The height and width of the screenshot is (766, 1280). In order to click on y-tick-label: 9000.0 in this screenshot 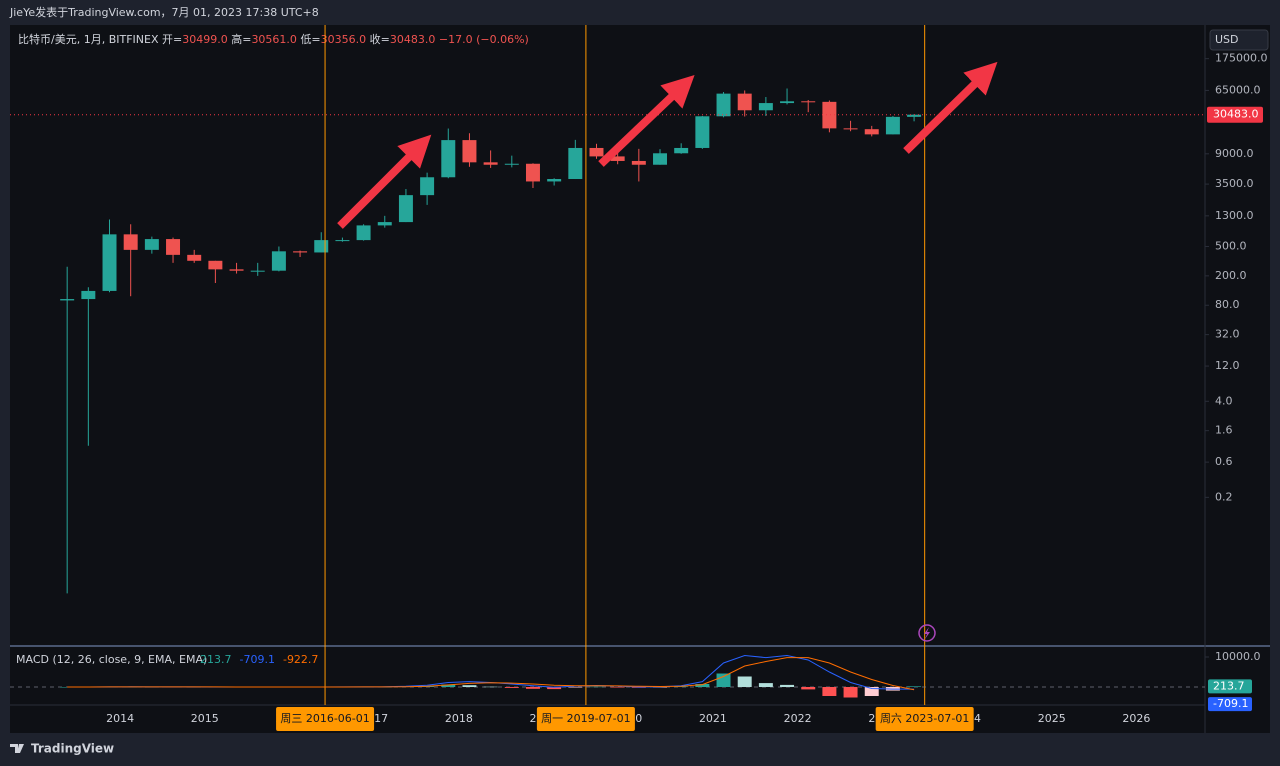, I will do `click(1234, 153)`.